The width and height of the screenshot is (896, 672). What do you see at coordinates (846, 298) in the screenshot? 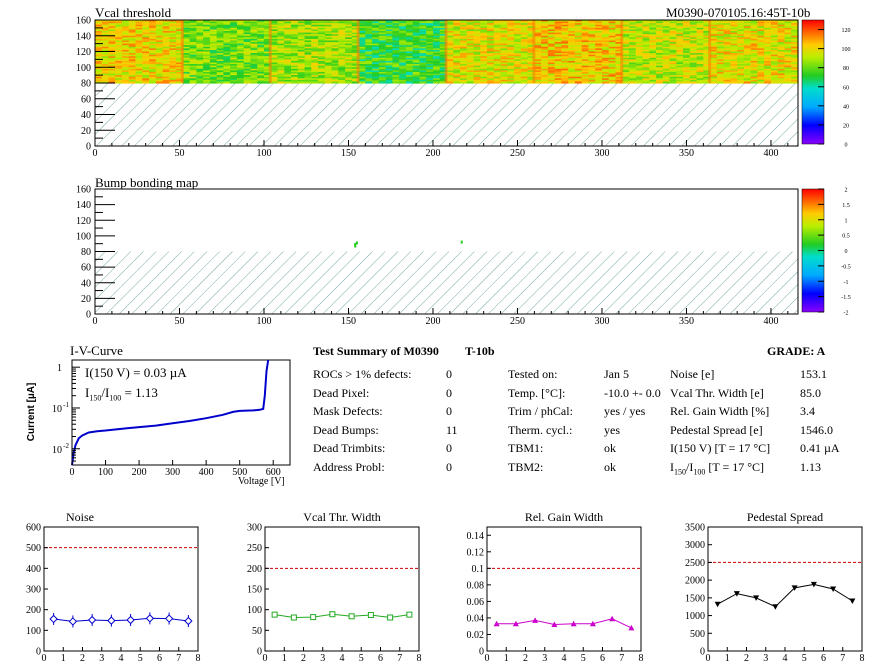
I see `palette-tick-label: -1.5` at bounding box center [846, 298].